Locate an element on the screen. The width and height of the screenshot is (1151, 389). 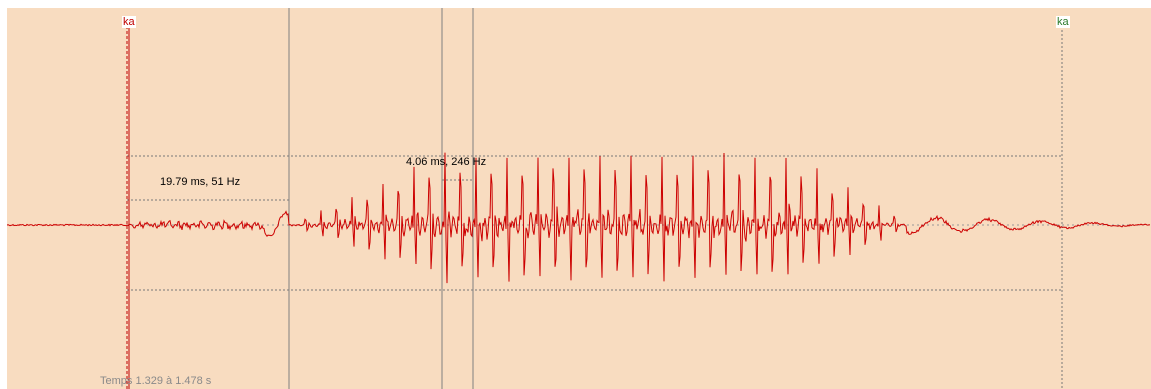
start-marker-label: ka is located at coordinates (129, 22).